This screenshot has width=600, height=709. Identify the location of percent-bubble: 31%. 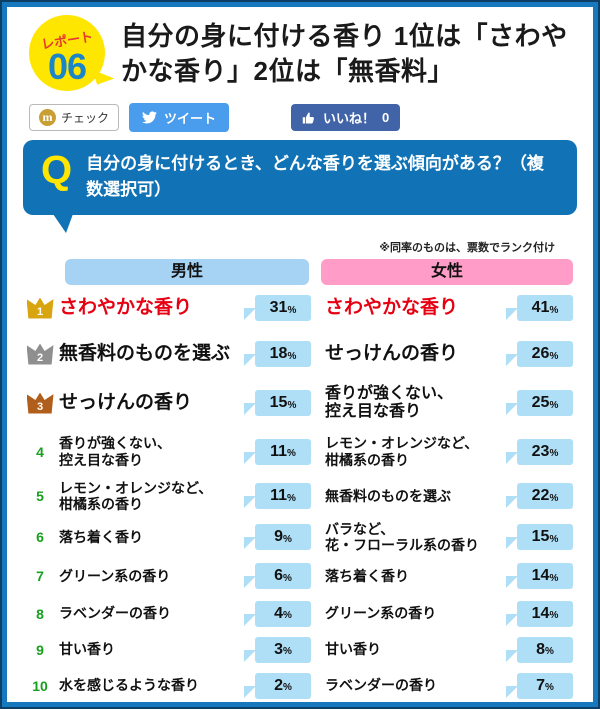
(277, 308).